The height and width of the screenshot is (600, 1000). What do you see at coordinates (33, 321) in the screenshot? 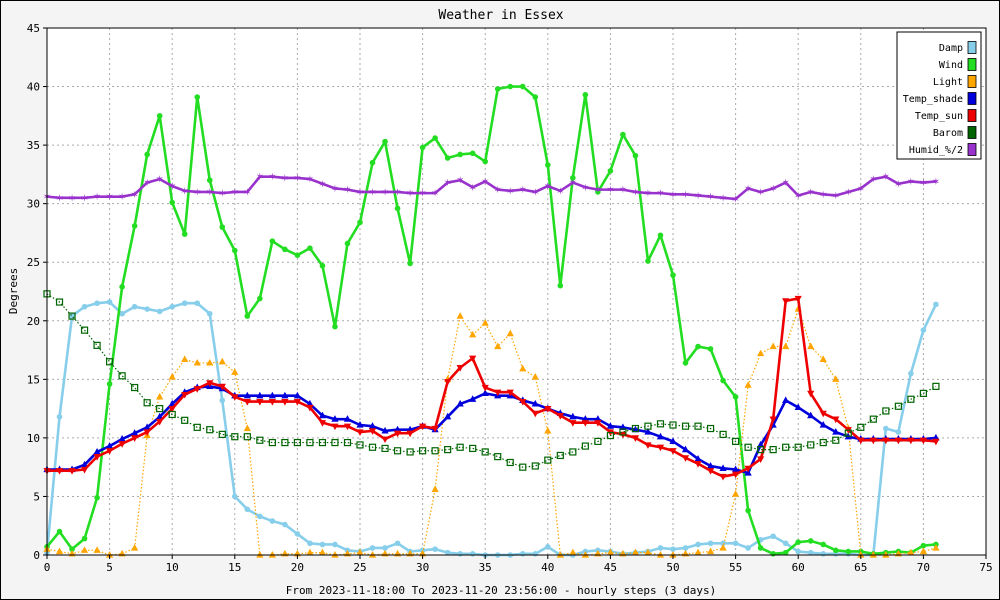
I see `y-tick-label: 20` at bounding box center [33, 321].